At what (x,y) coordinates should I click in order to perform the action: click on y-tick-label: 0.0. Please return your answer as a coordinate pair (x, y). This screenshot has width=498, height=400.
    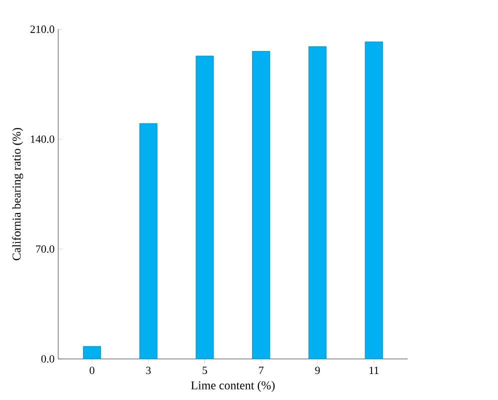
    Looking at the image, I should click on (47, 359).